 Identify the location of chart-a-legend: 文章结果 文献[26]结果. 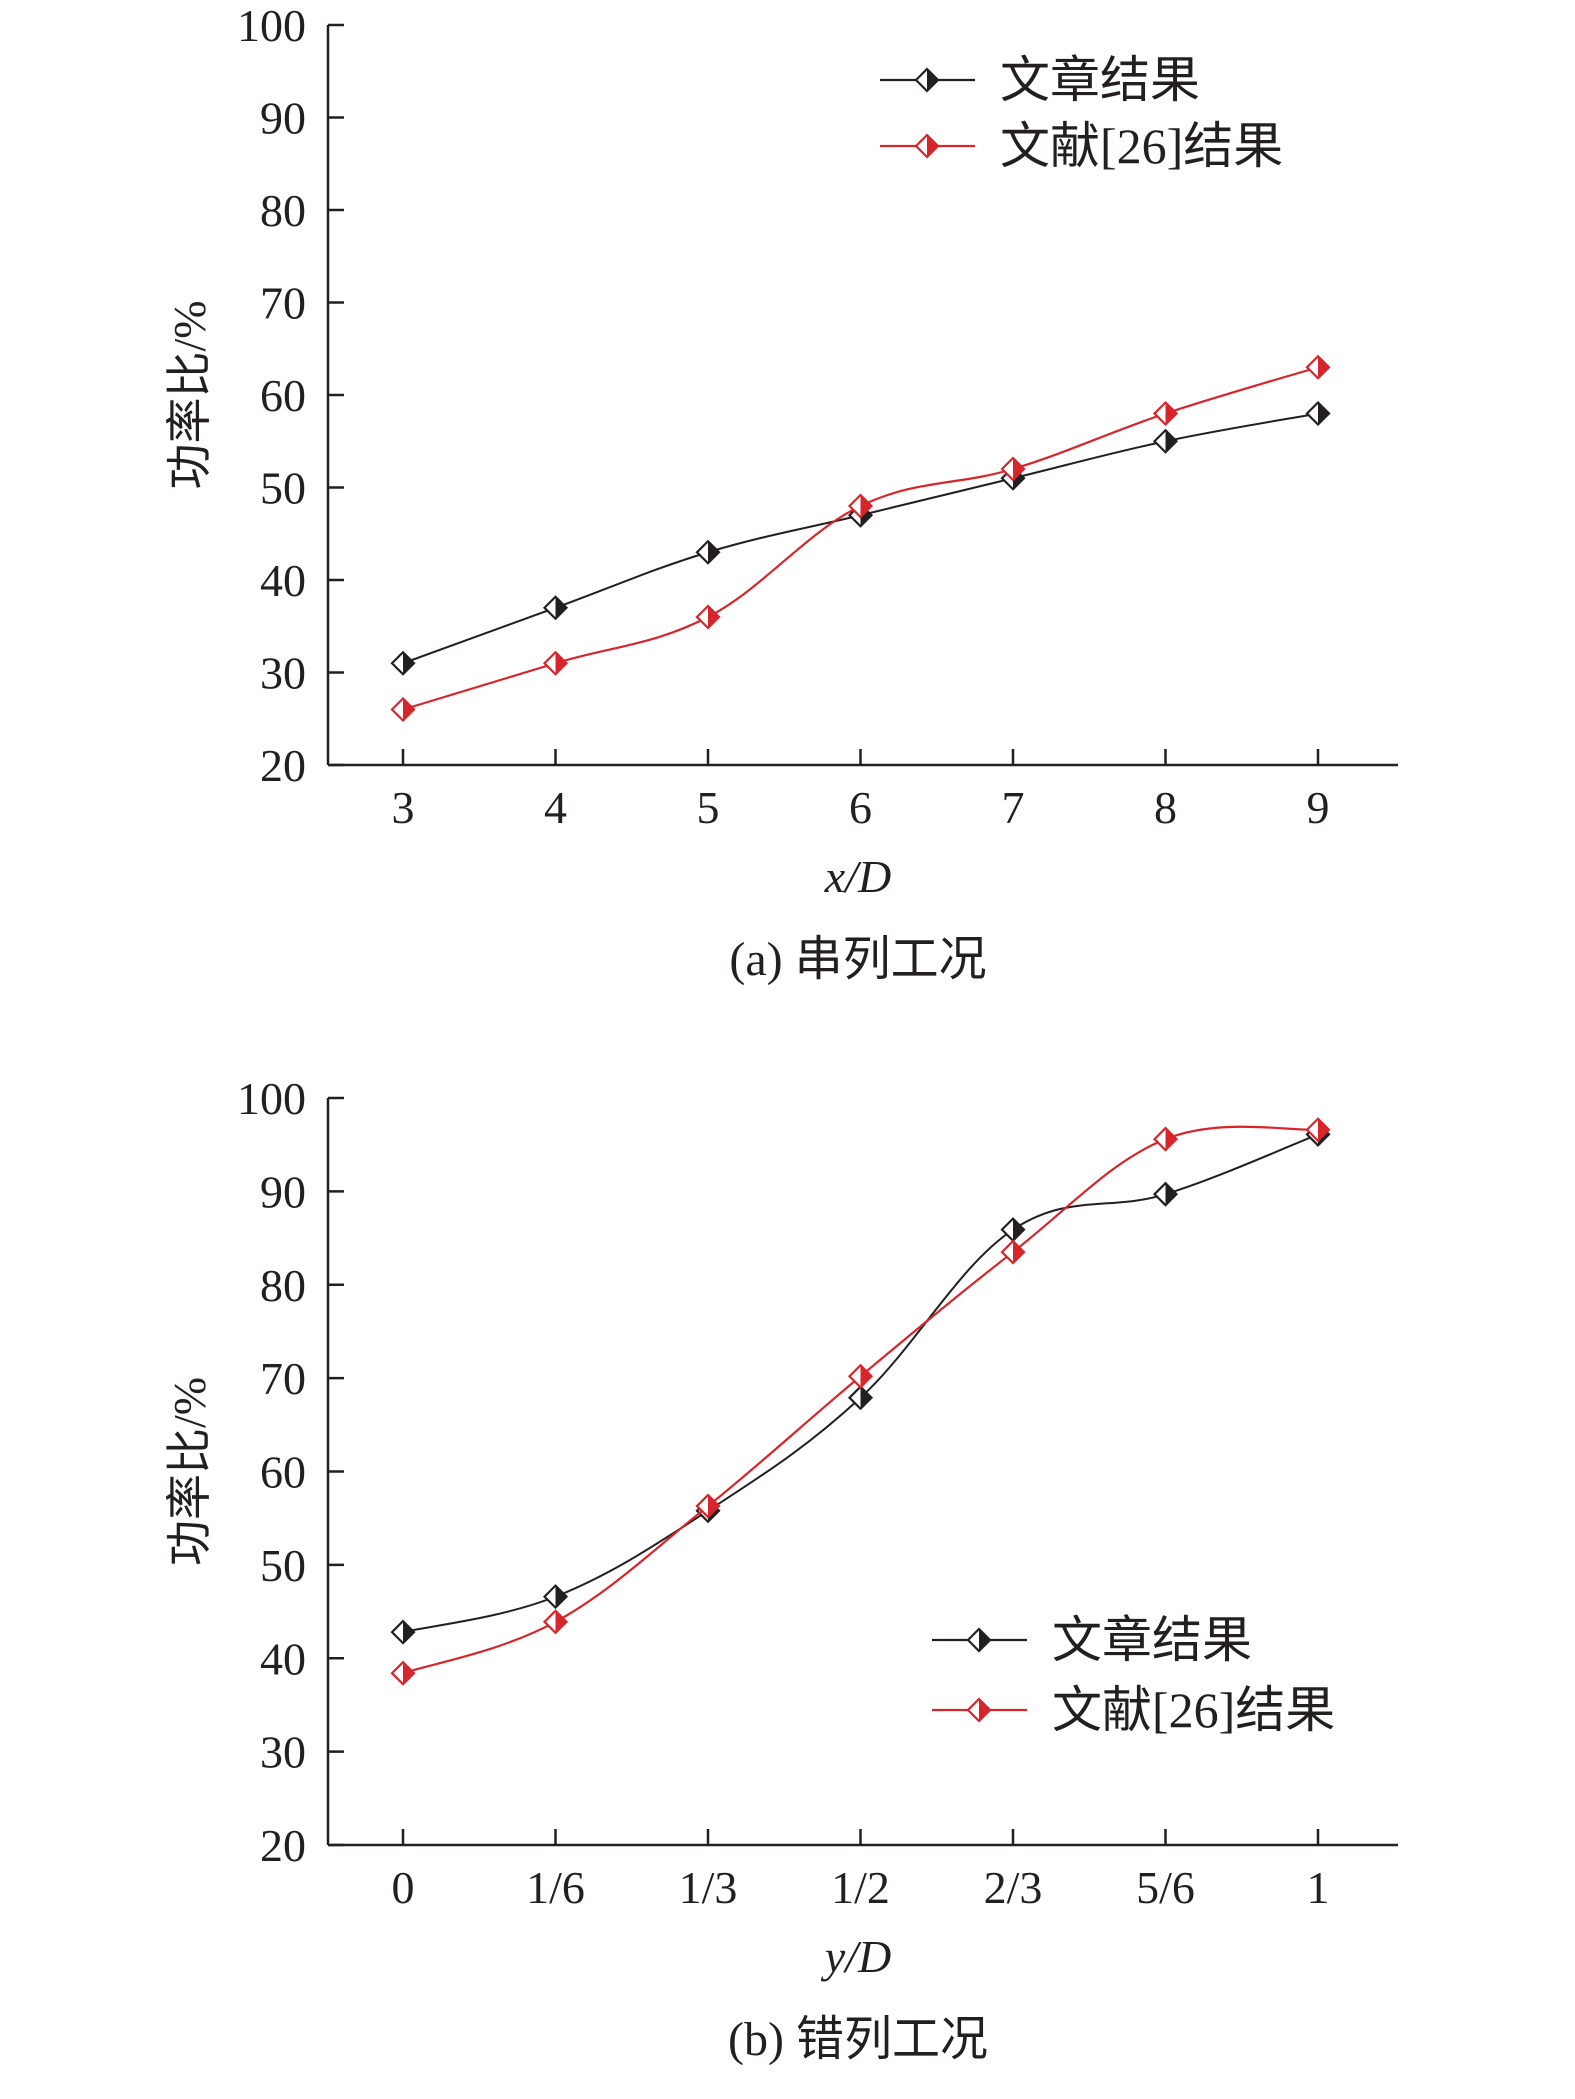
(1081, 113).